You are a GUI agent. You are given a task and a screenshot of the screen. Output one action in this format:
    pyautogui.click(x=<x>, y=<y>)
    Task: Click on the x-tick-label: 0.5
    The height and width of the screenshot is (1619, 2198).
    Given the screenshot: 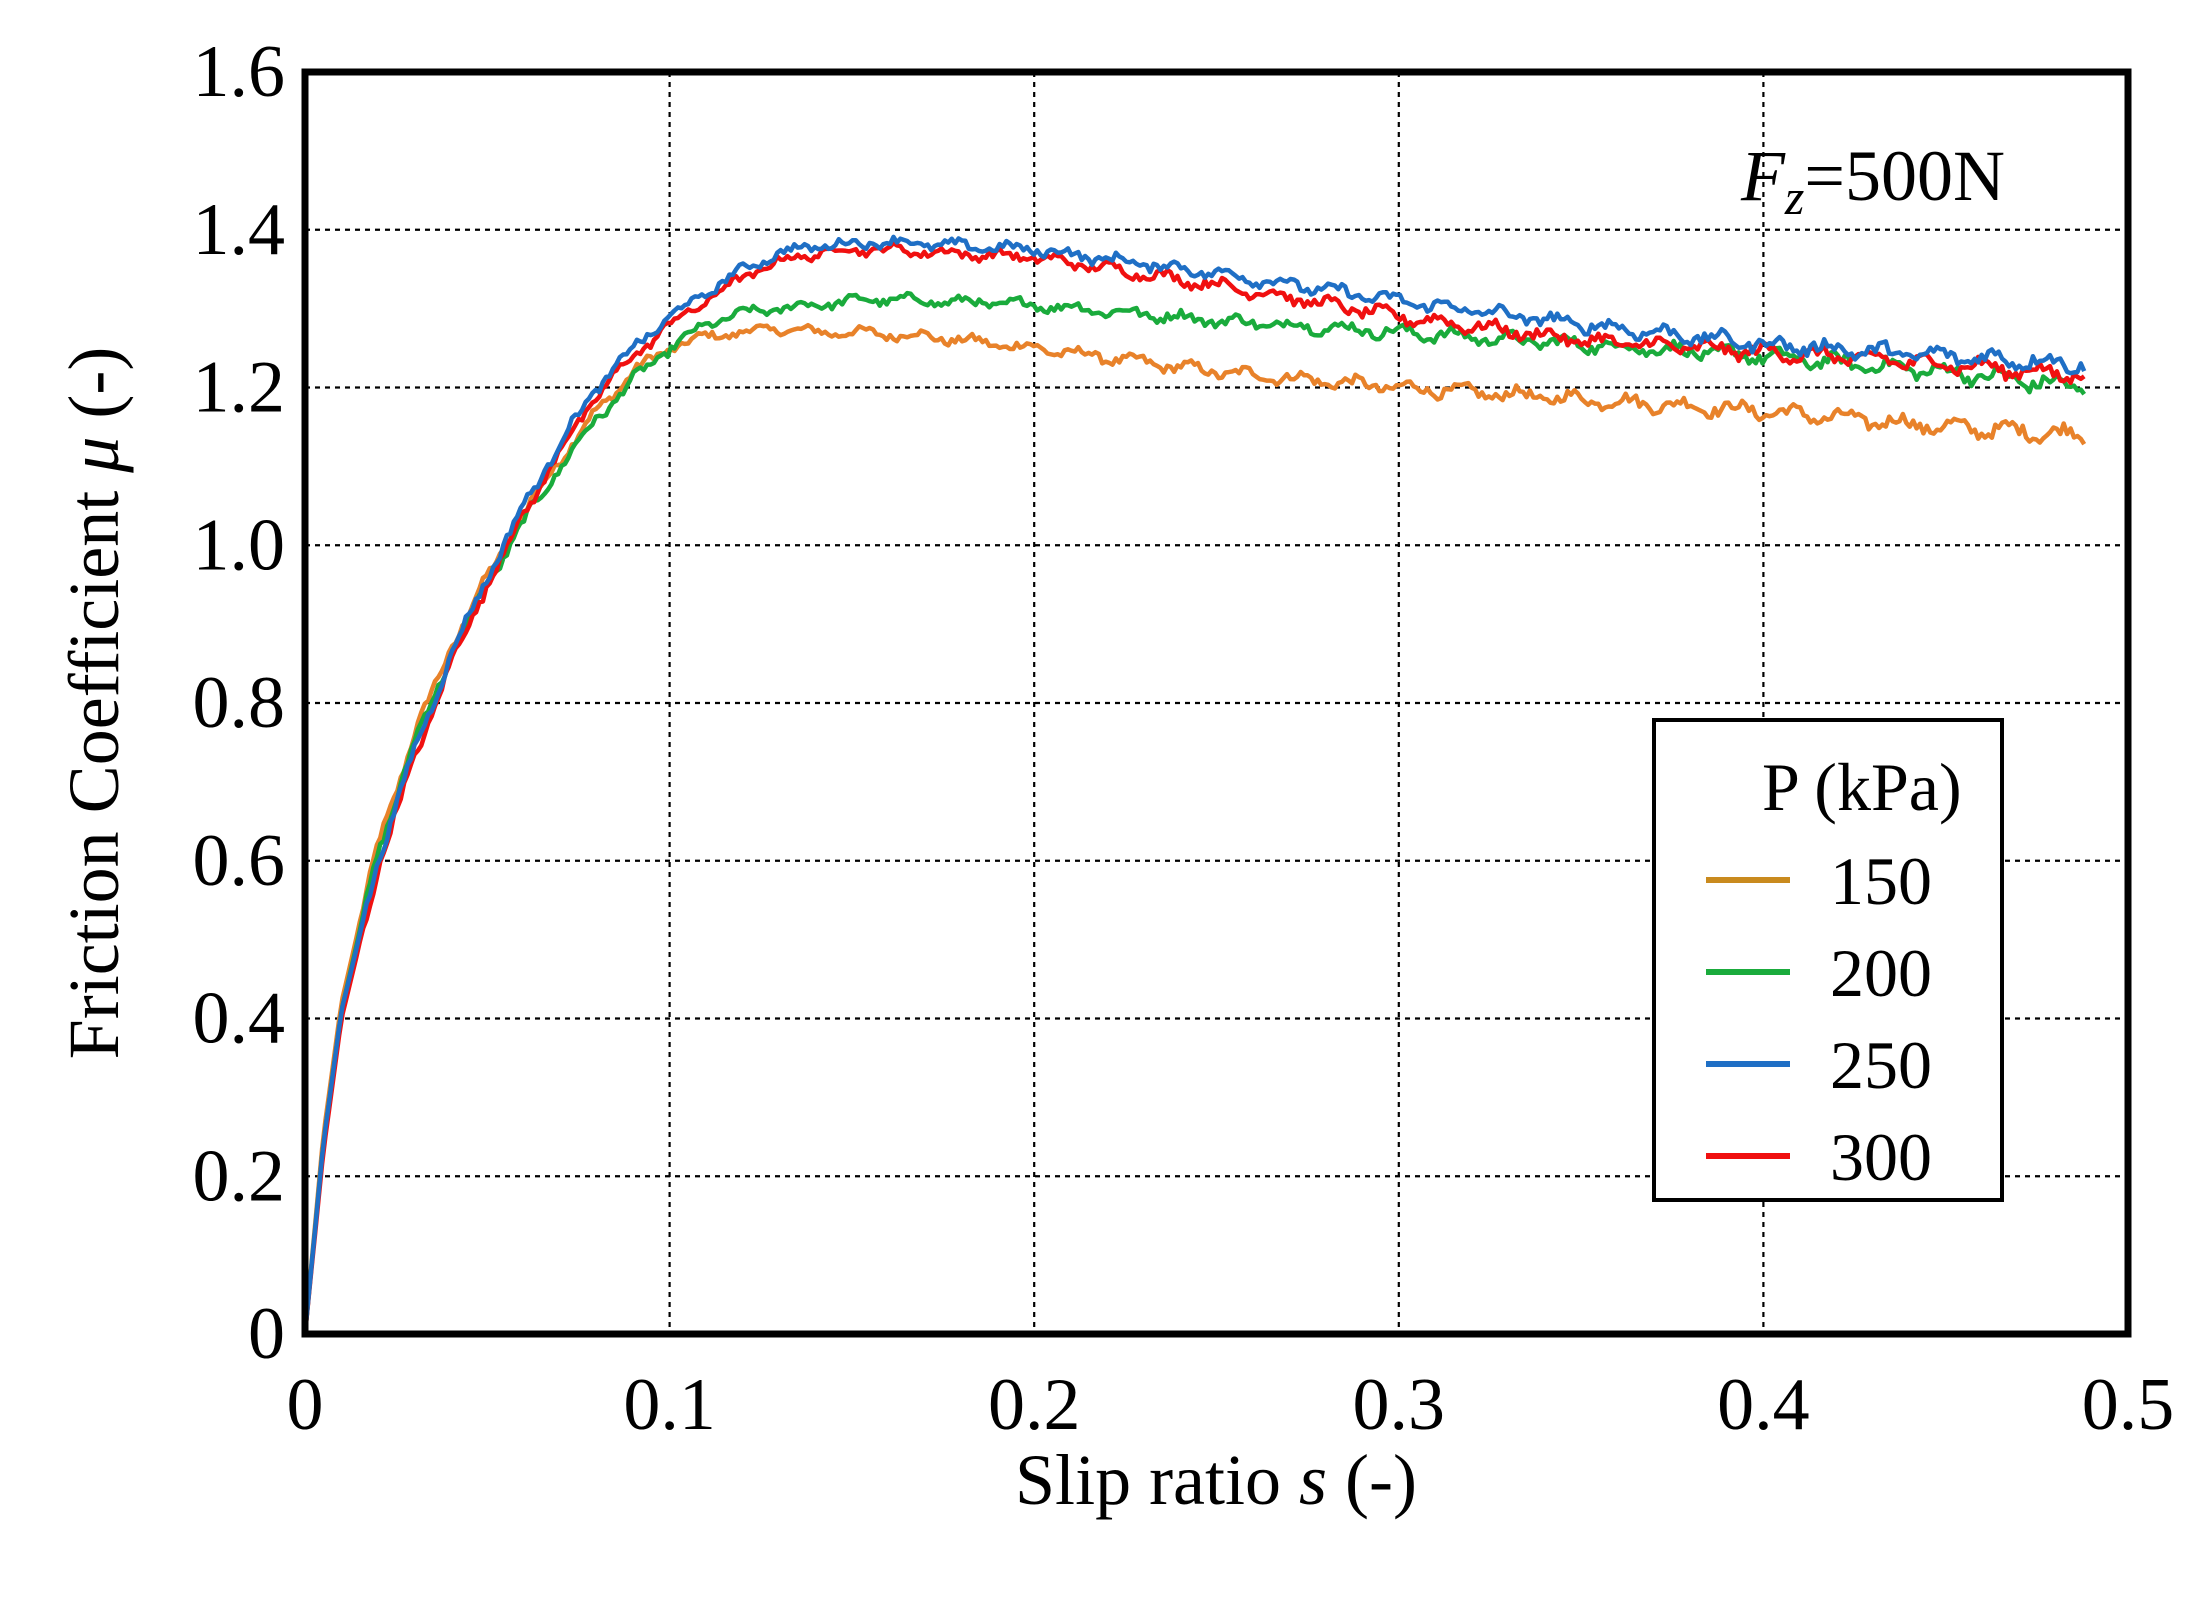 What is the action you would take?
    pyautogui.click(x=2128, y=1405)
    